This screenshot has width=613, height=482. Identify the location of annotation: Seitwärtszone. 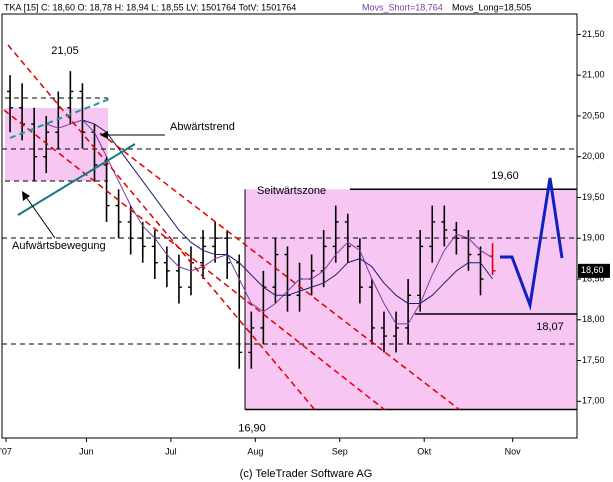
(291, 191).